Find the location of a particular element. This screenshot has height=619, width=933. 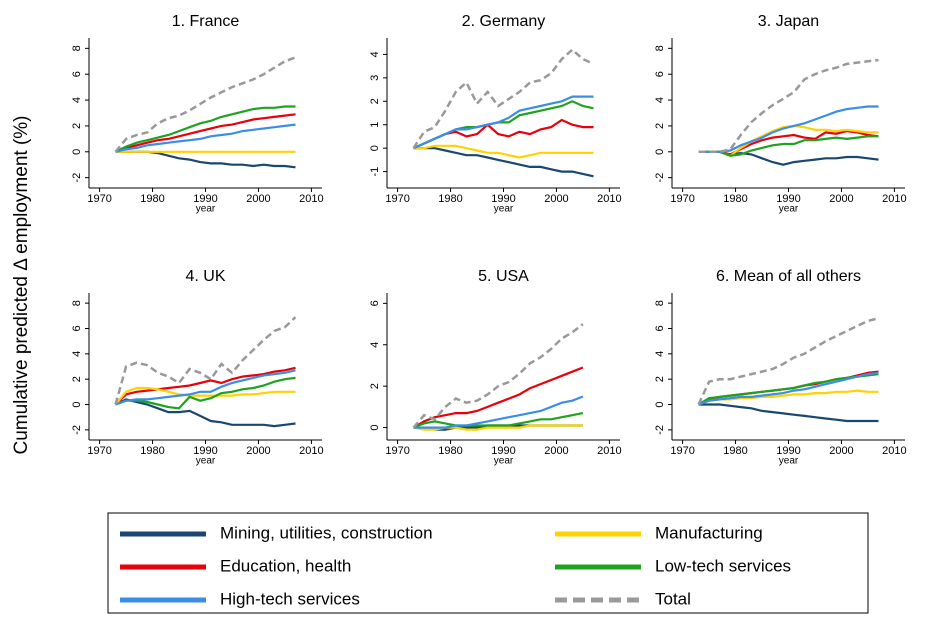

chart-title: 6. Mean of all others is located at coordinates (788, 276).